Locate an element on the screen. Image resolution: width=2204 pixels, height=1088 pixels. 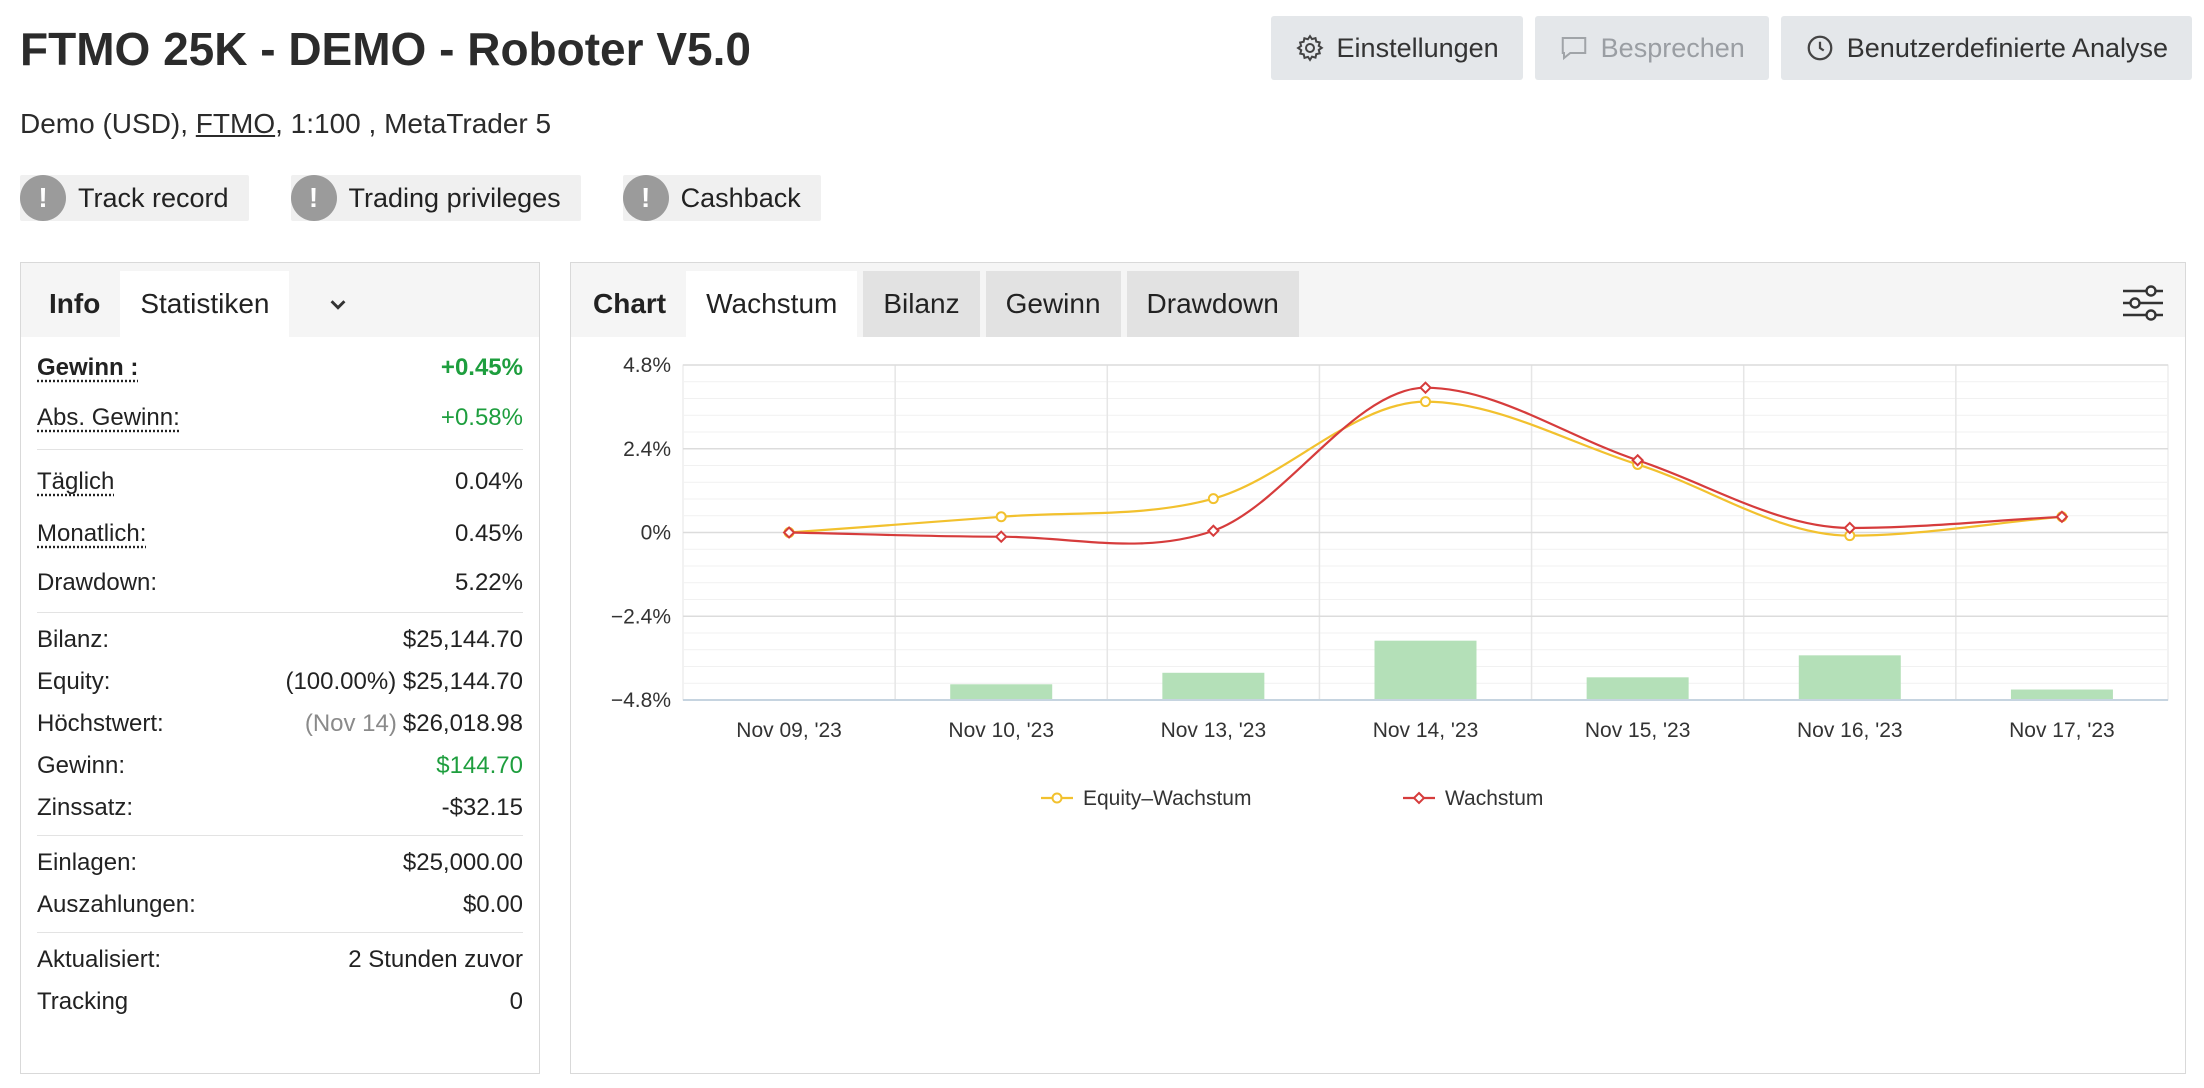
stat-withdrawals-label: Auszahlungen: is located at coordinates (116, 904).